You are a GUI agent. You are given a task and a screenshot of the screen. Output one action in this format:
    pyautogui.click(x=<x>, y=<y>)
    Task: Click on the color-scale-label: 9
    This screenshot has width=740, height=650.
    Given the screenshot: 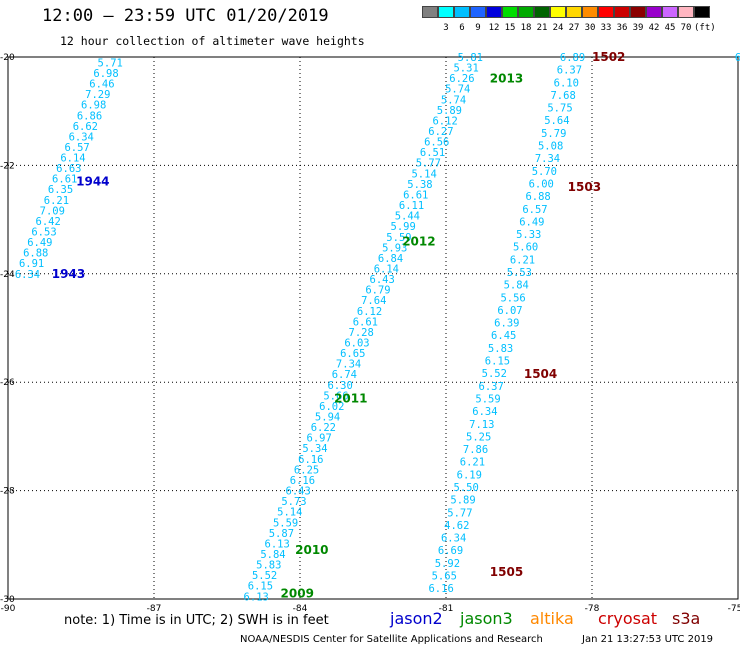 What is the action you would take?
    pyautogui.click(x=478, y=28)
    